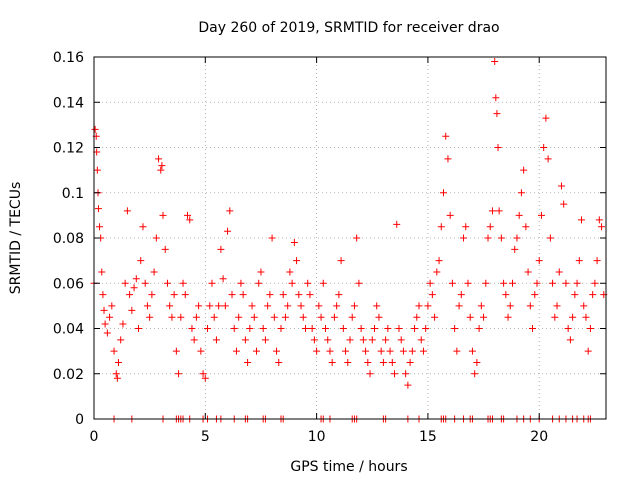 The height and width of the screenshot is (480, 640). Describe the element at coordinates (205, 437) in the screenshot. I see `x-tick-label: 5` at that location.